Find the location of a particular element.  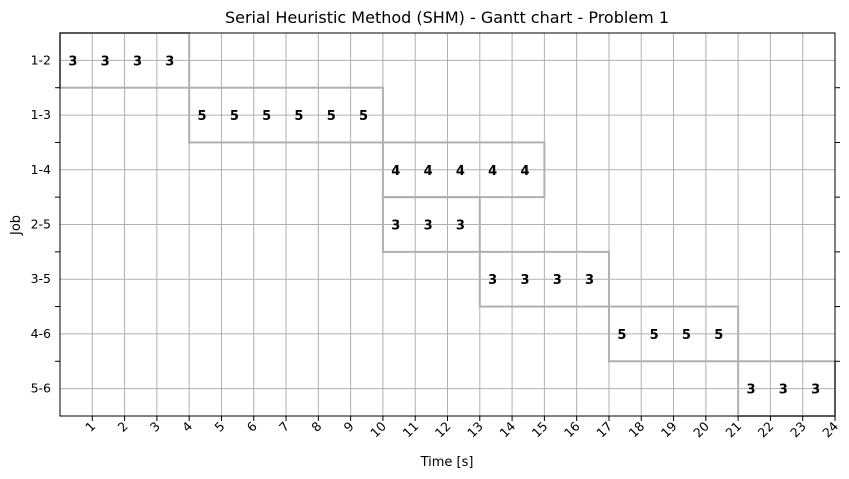

y-axis-label: Job is located at coordinates (16, 225).